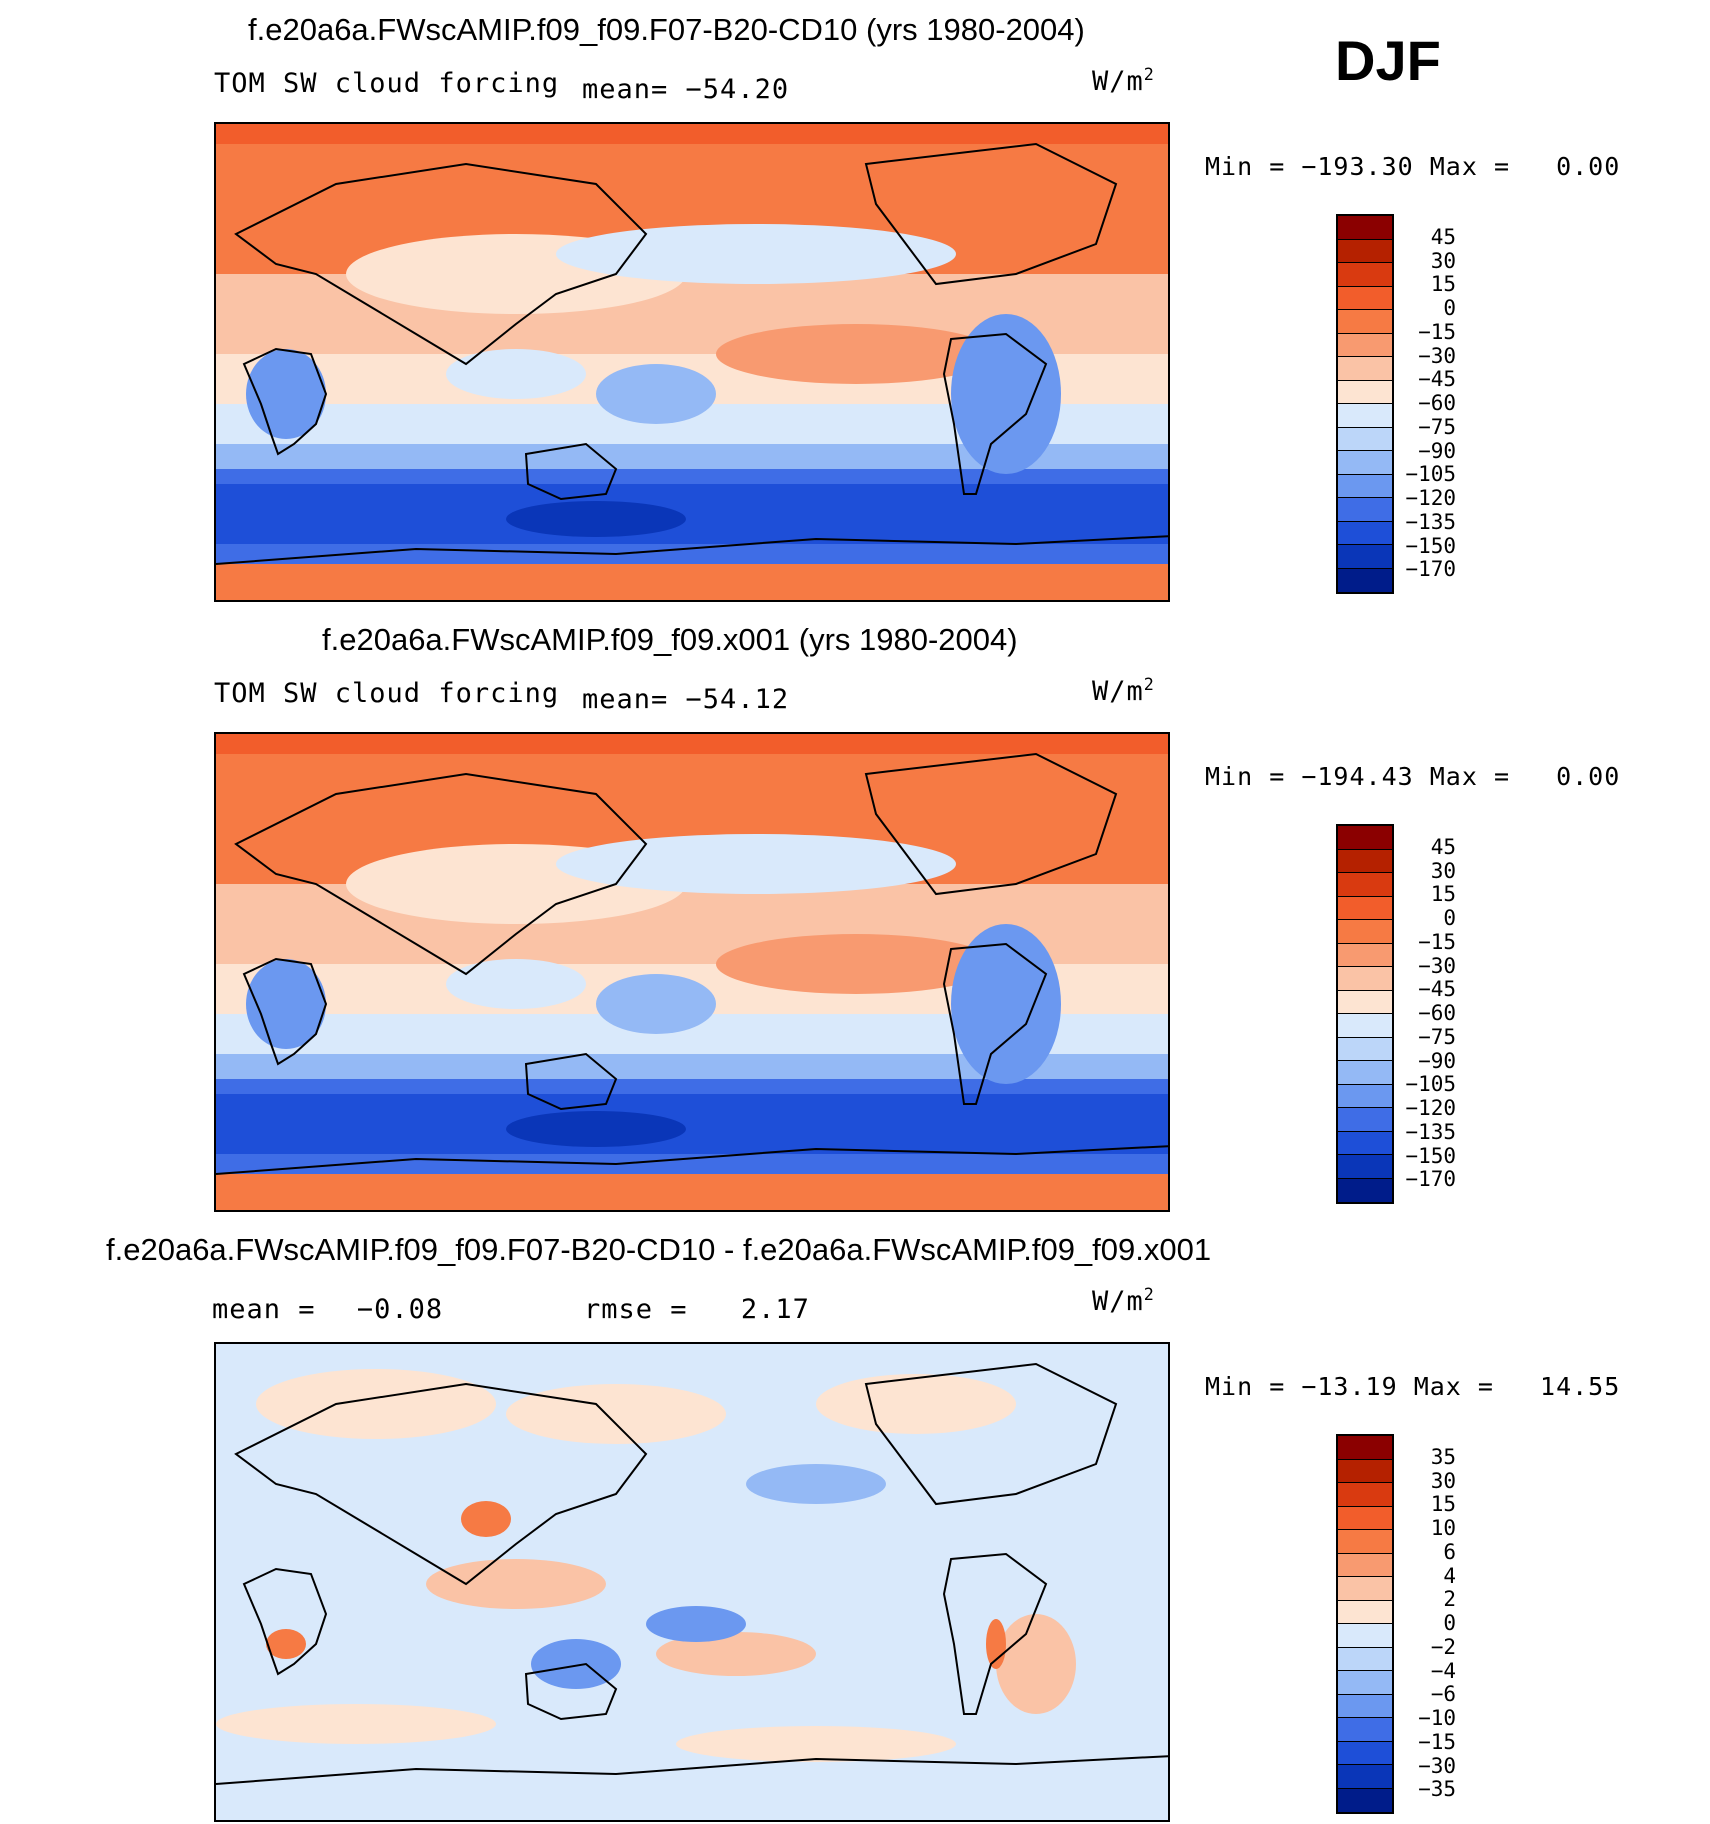 This screenshot has height=1824, width=1710. Describe the element at coordinates (636, 1309) in the screenshot. I see `panel3-rmse-label: rmse =` at that location.